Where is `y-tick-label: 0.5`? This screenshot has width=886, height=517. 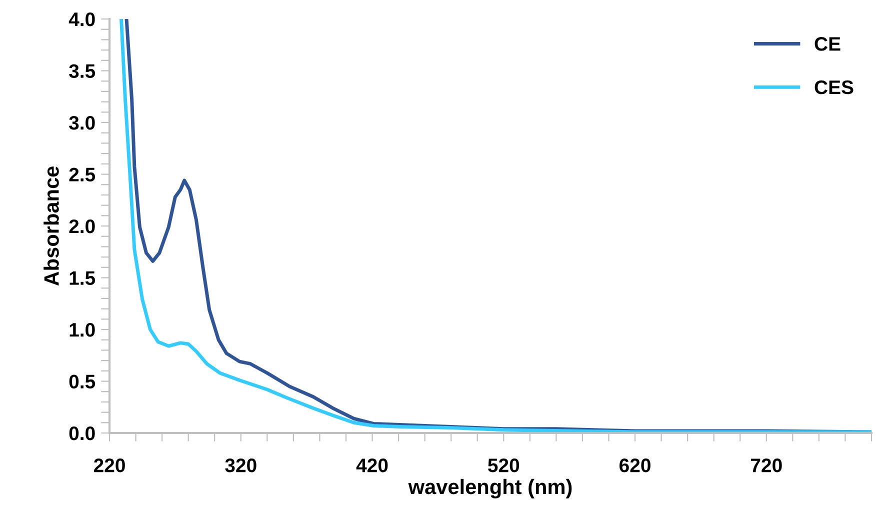
y-tick-label: 0.5 is located at coordinates (82, 381).